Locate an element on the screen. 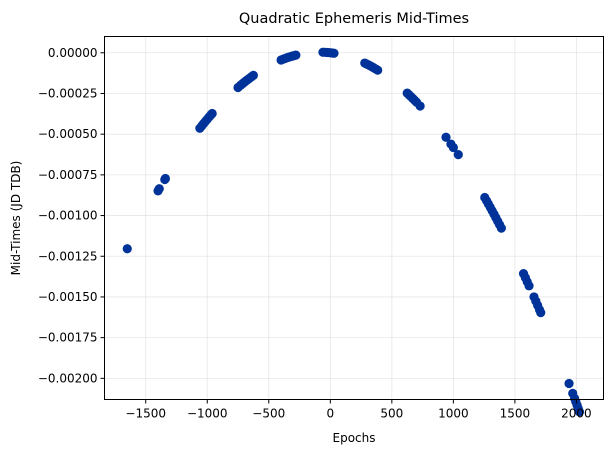 The width and height of the screenshot is (613, 455). x-tick-label: 2000 is located at coordinates (576, 414).